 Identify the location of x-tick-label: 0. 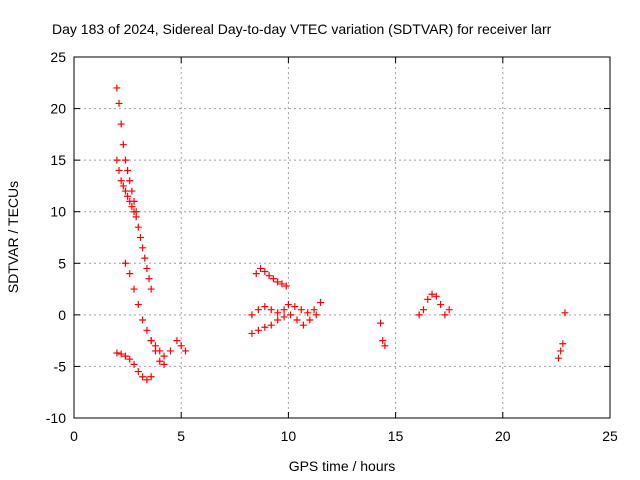
(74, 436).